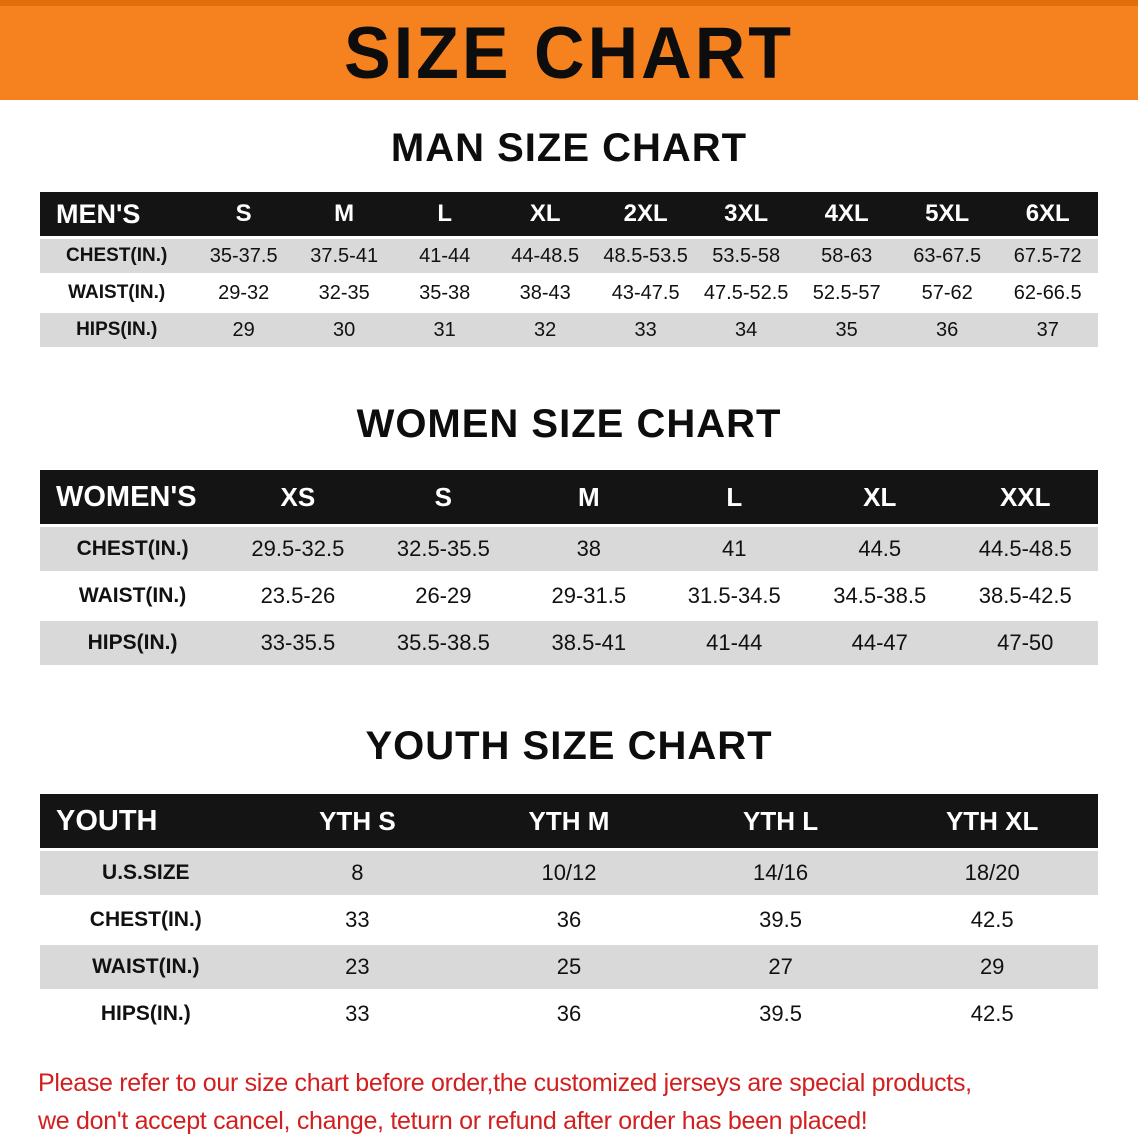 The height and width of the screenshot is (1140, 1138). I want to click on size-column-header: YTH XL, so click(992, 821).